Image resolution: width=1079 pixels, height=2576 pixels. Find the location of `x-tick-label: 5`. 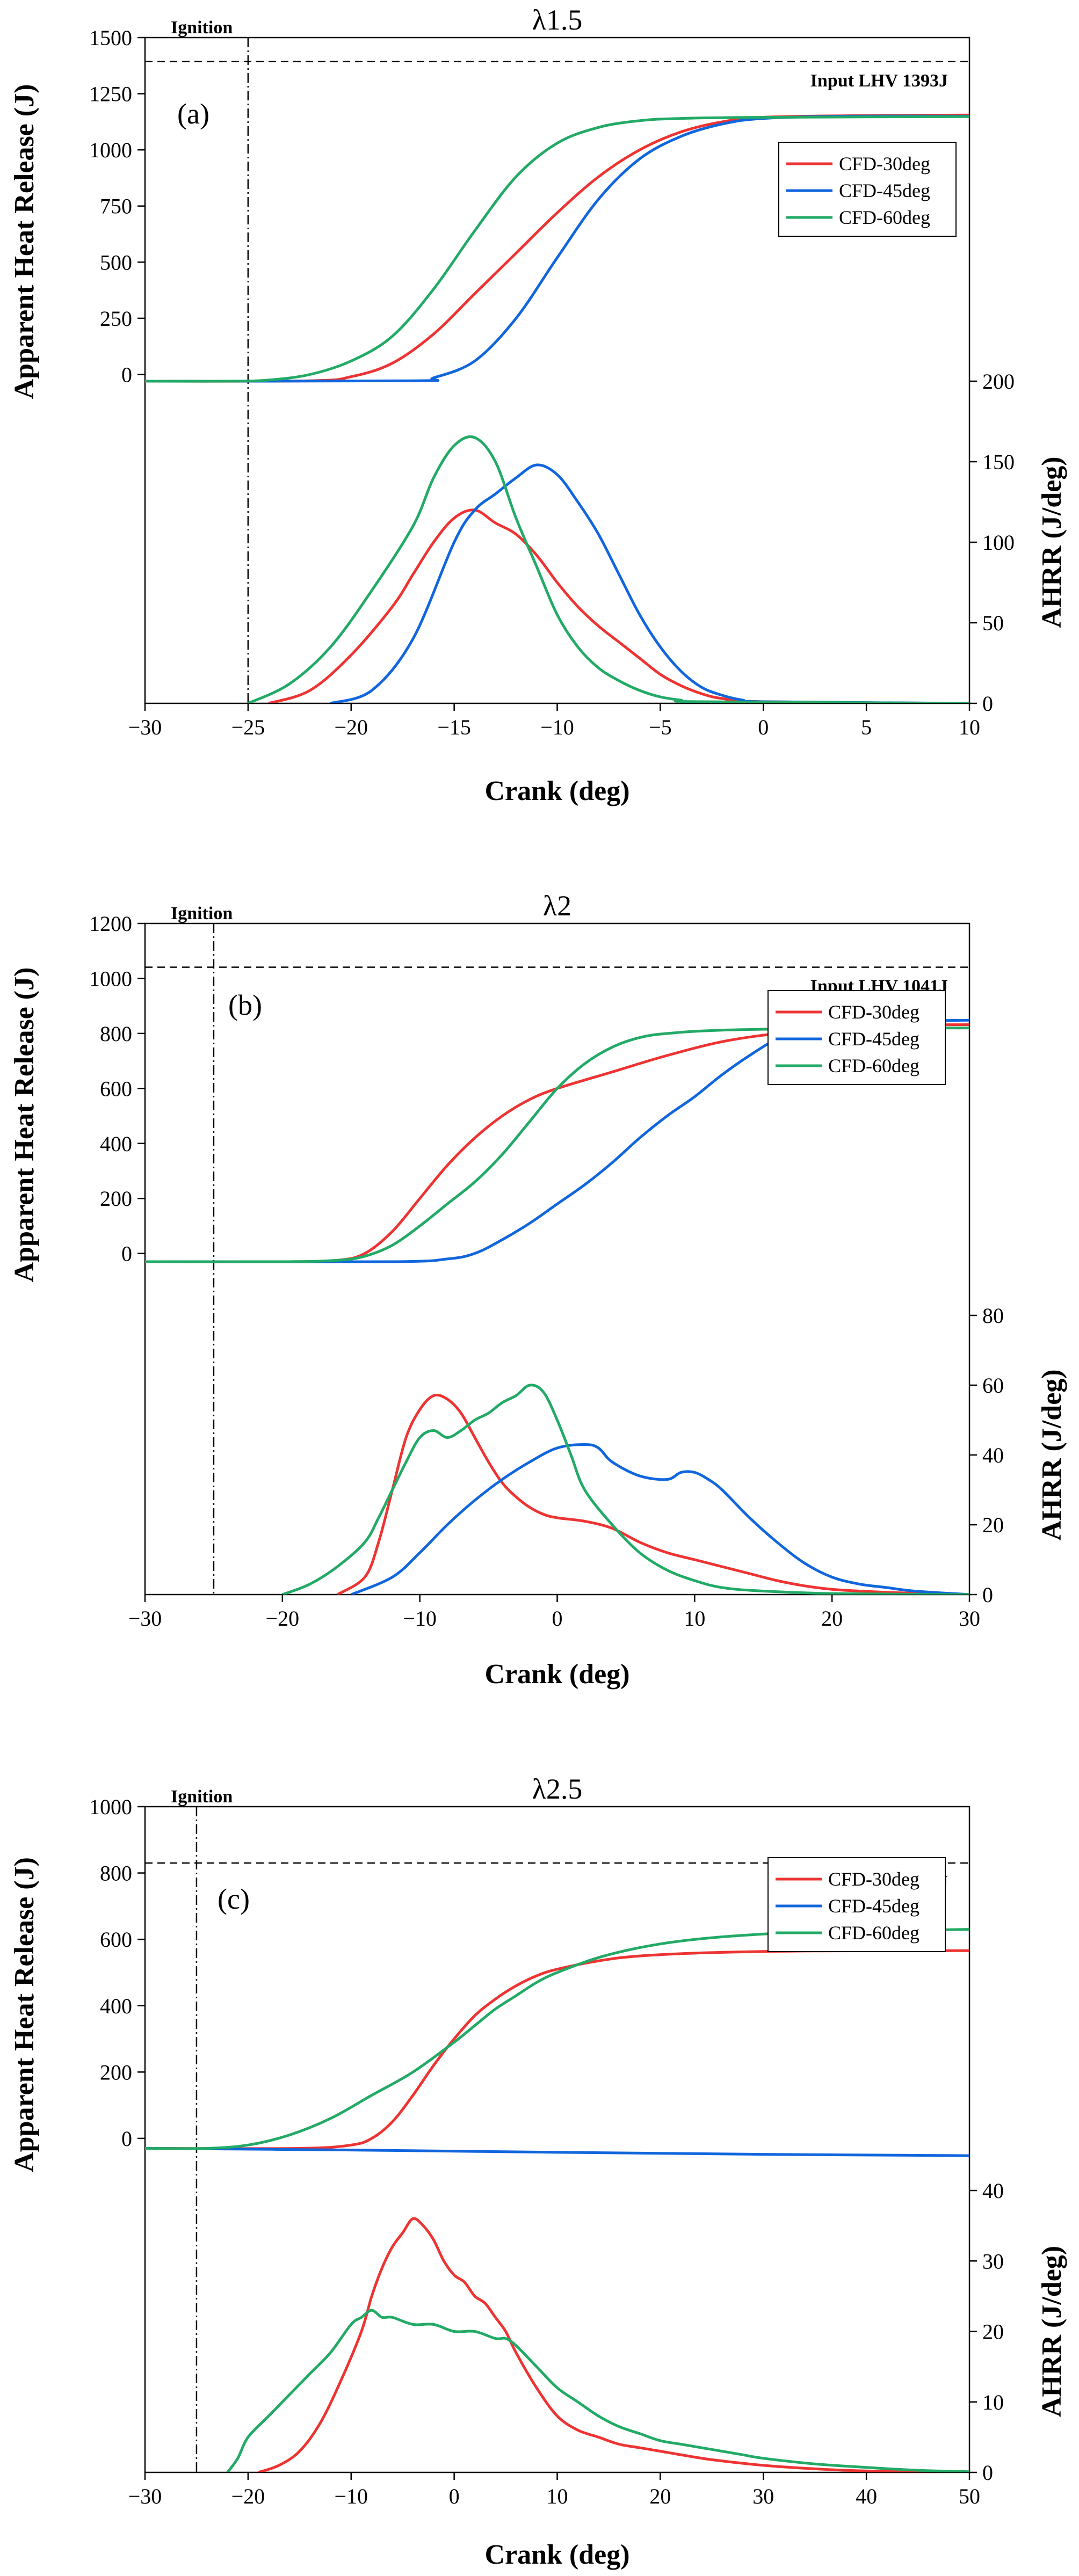

x-tick-label: 5 is located at coordinates (866, 727).